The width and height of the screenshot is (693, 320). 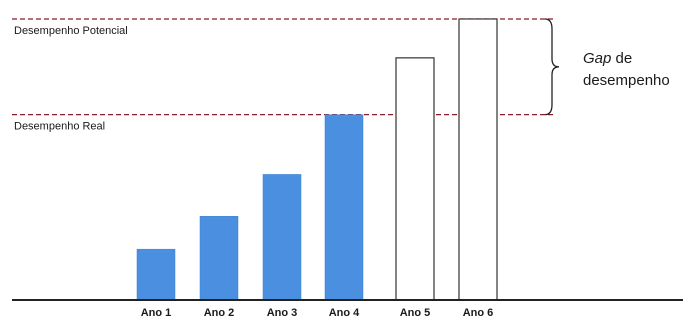 I want to click on tick-label-ano-1: Ano 1, so click(x=156, y=313).